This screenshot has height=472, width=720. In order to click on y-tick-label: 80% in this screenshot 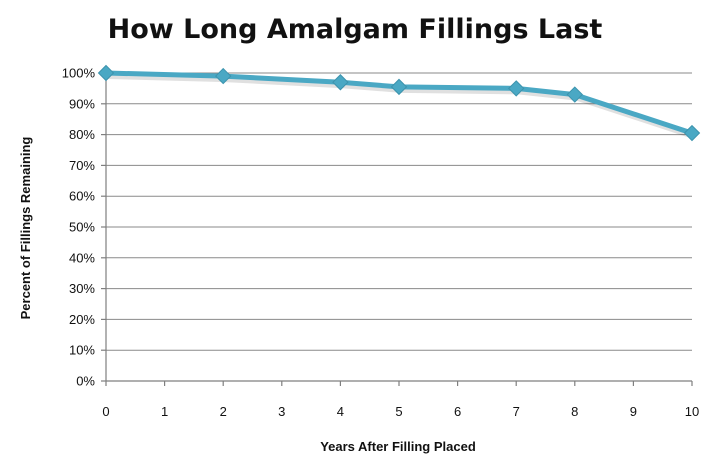, I will do `click(82, 134)`.